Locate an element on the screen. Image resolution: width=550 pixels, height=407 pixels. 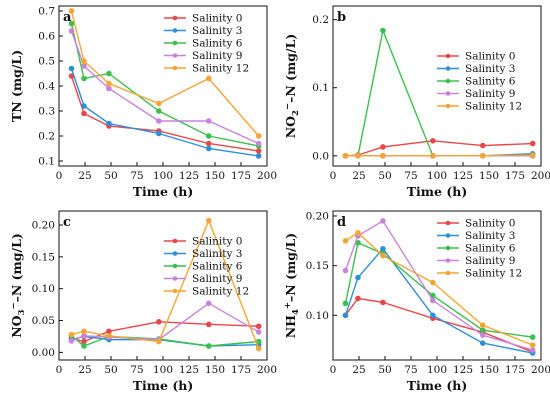
y-axis-label: NO2−–N (mg/L) is located at coordinates (292, 86).